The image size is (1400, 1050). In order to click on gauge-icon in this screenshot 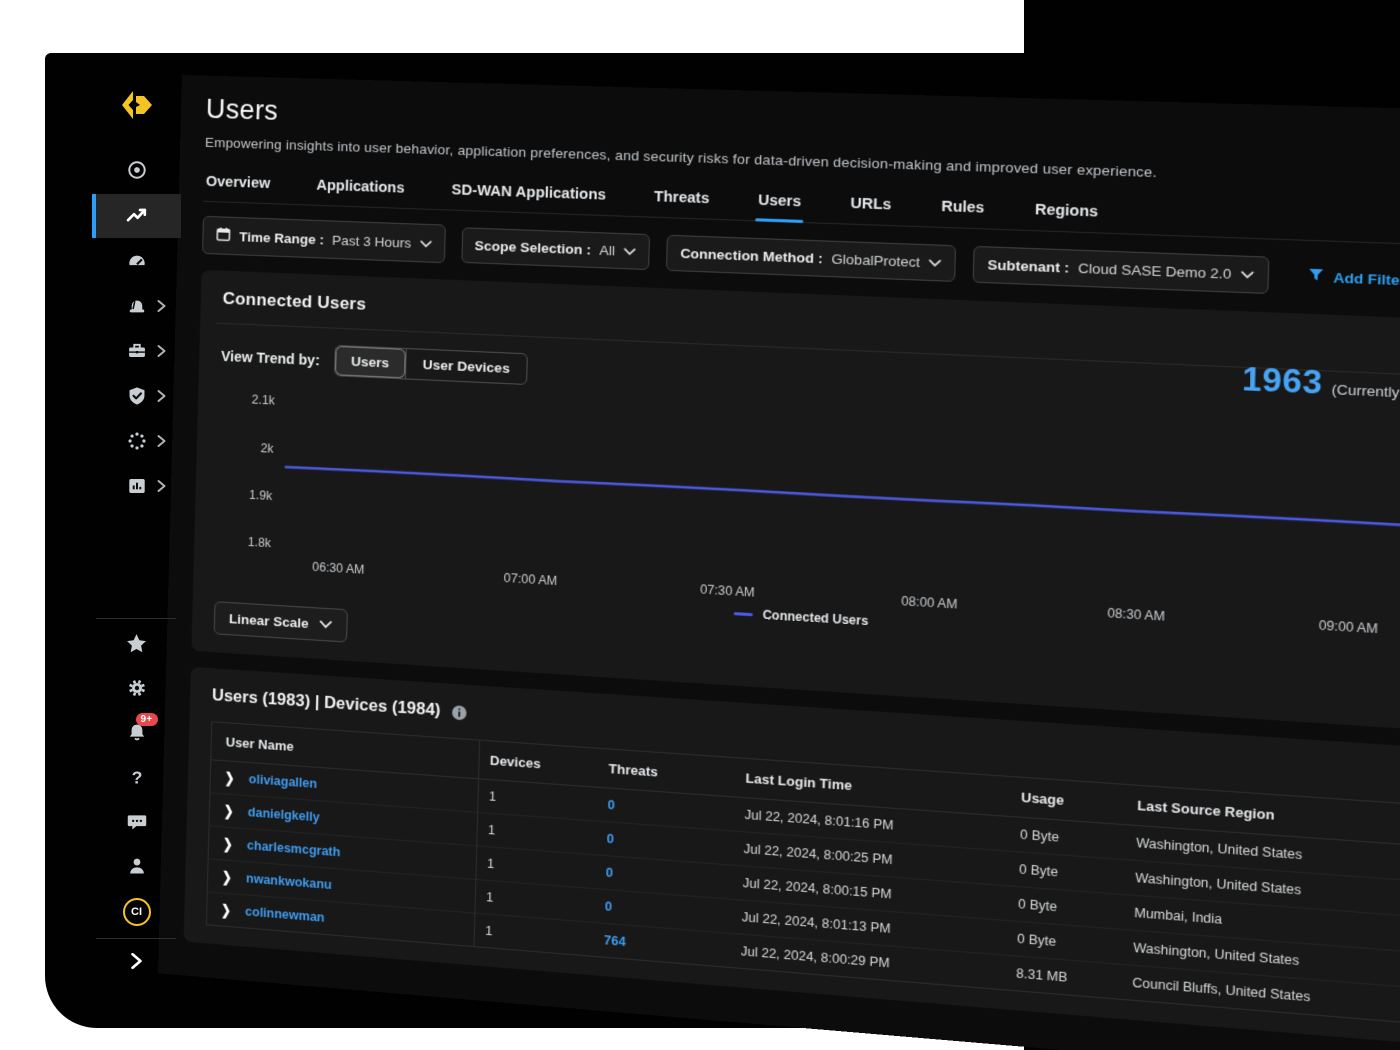, I will do `click(137, 261)`.